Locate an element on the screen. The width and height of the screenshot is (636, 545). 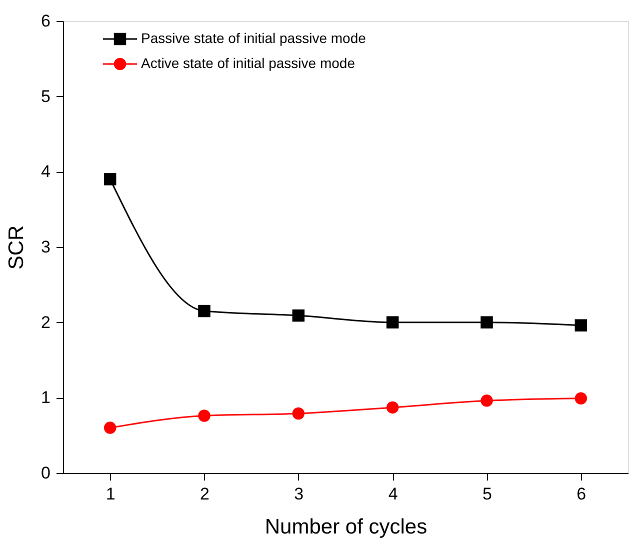
y-tick-label: 5 is located at coordinates (45, 96).